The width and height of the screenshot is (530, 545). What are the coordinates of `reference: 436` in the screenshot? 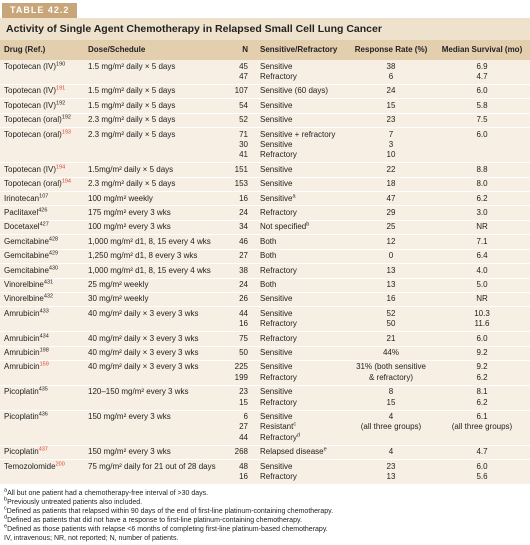 It's located at (43, 414).